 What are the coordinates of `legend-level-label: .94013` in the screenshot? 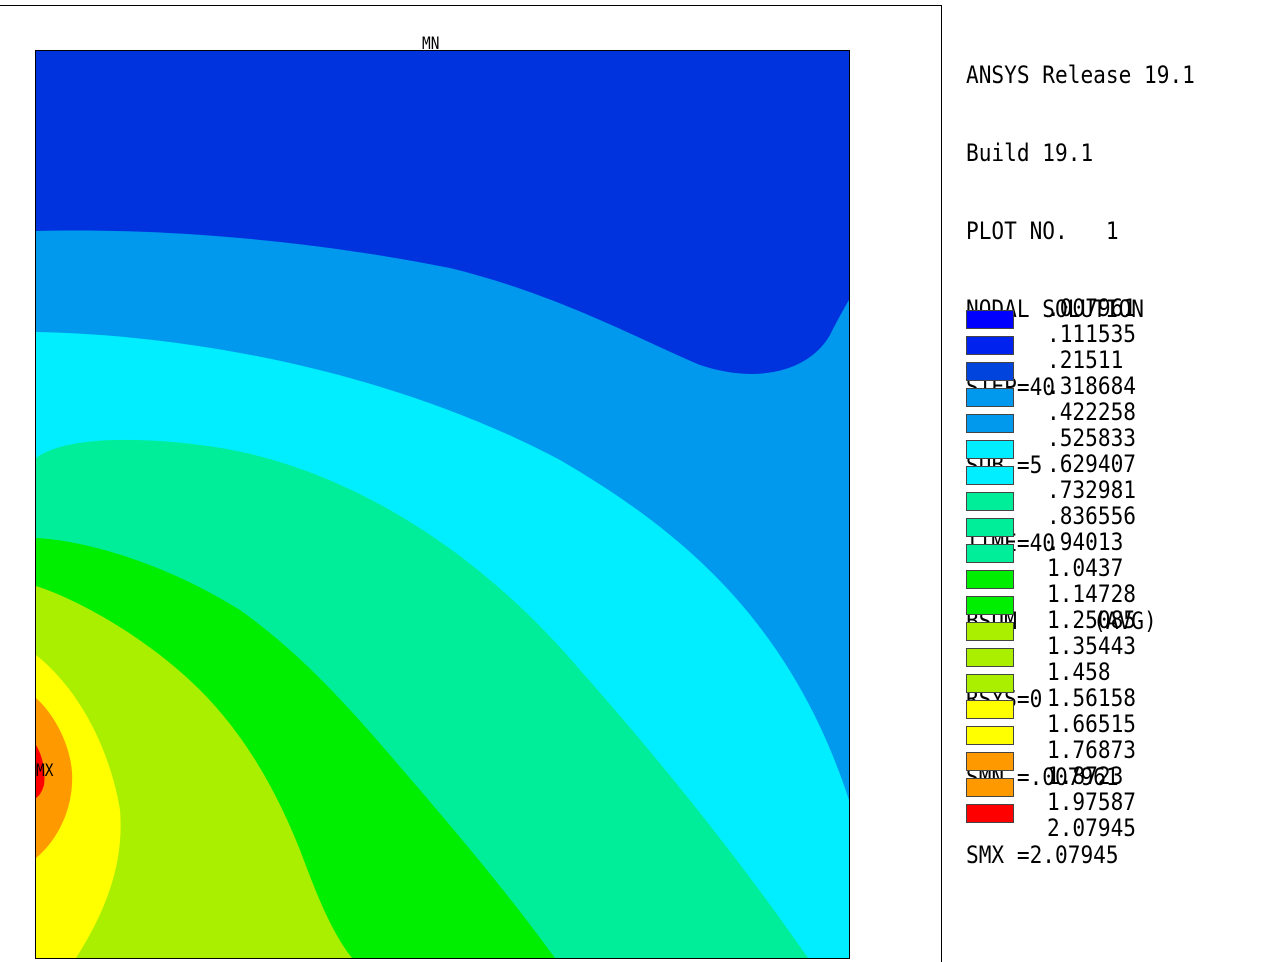 It's located at (1085, 542).